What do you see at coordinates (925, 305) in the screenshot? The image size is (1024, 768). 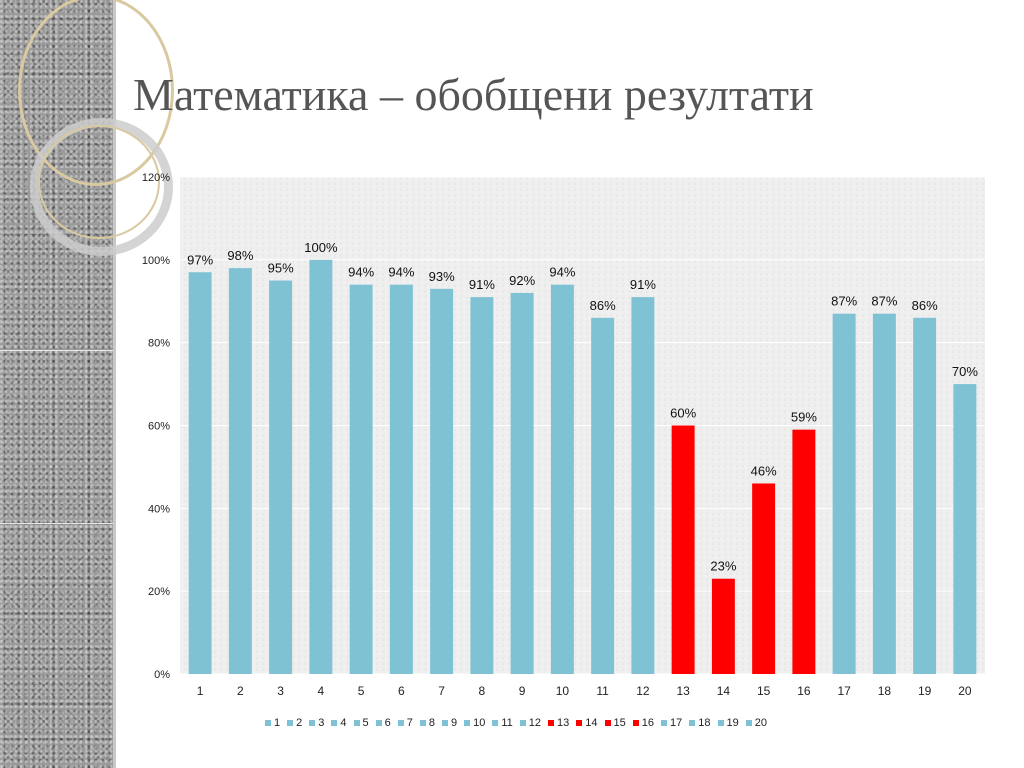 I see `data-label-19: 86%` at bounding box center [925, 305].